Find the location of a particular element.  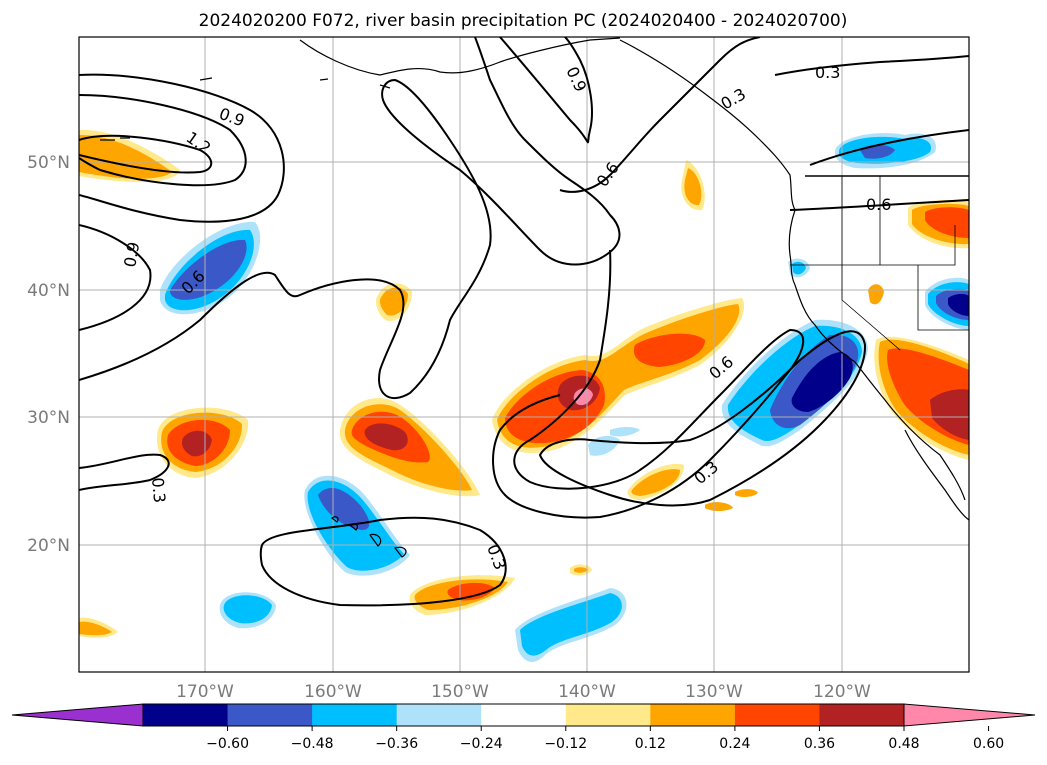

colorbar-tick-label: −0.60 is located at coordinates (227, 744).